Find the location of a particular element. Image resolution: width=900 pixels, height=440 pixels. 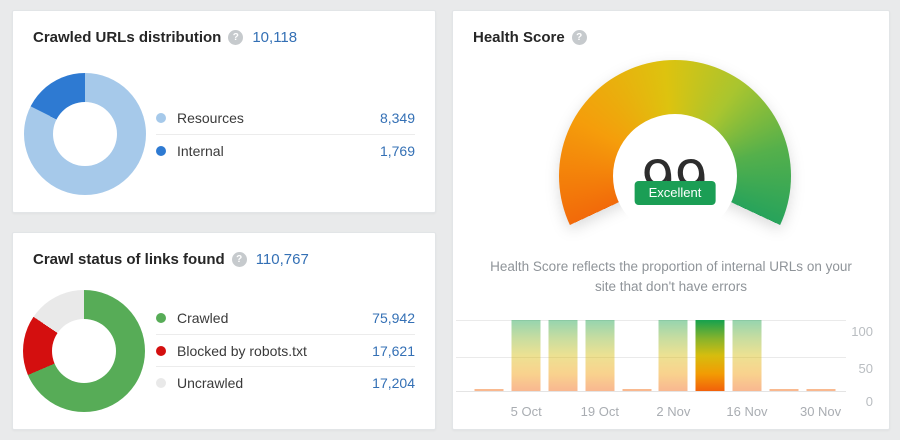

gauge-center: 99 is located at coordinates (675, 176).